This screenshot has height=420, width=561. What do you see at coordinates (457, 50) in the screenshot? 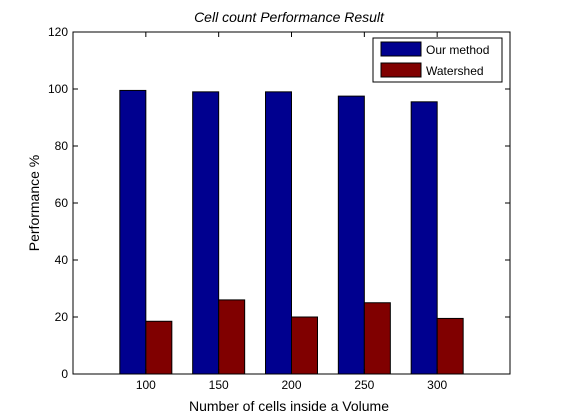
I see `legend-label-our-method: Our method` at bounding box center [457, 50].